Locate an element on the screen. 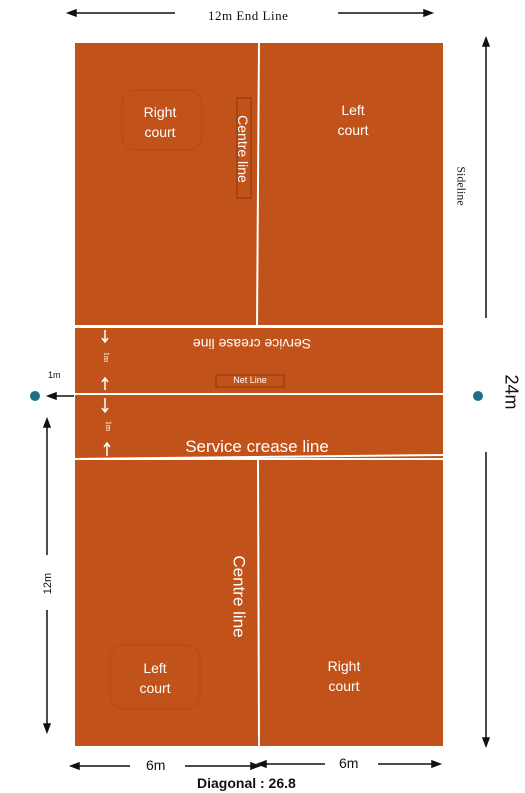 This screenshot has width=525, height=793. net-line-label: Net Line is located at coordinates (250, 380).